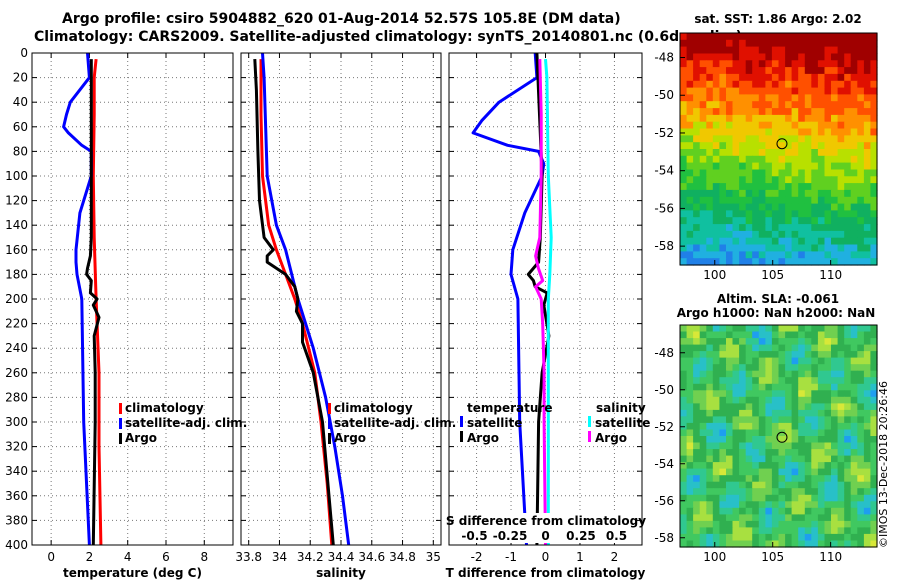 This screenshot has width=900, height=580. What do you see at coordinates (16, 274) in the screenshot?
I see `y-tick-label: 180` at bounding box center [16, 274].